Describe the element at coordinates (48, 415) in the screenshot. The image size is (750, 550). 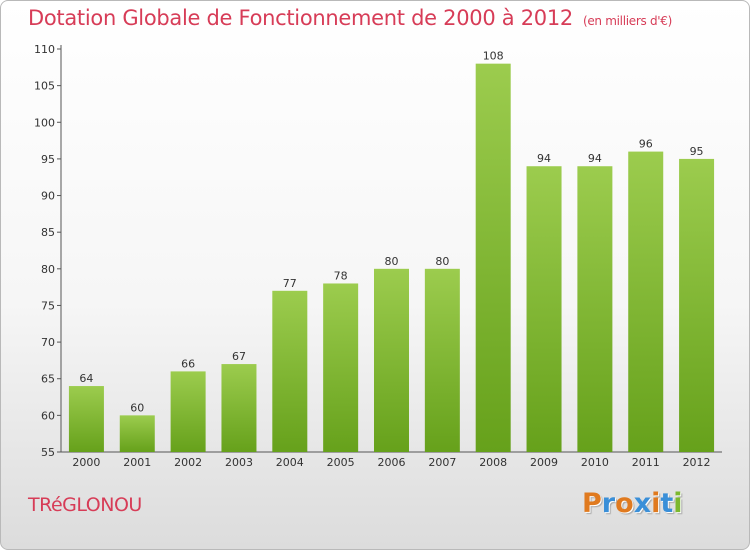
I see `y-tick-label: 60` at that location.